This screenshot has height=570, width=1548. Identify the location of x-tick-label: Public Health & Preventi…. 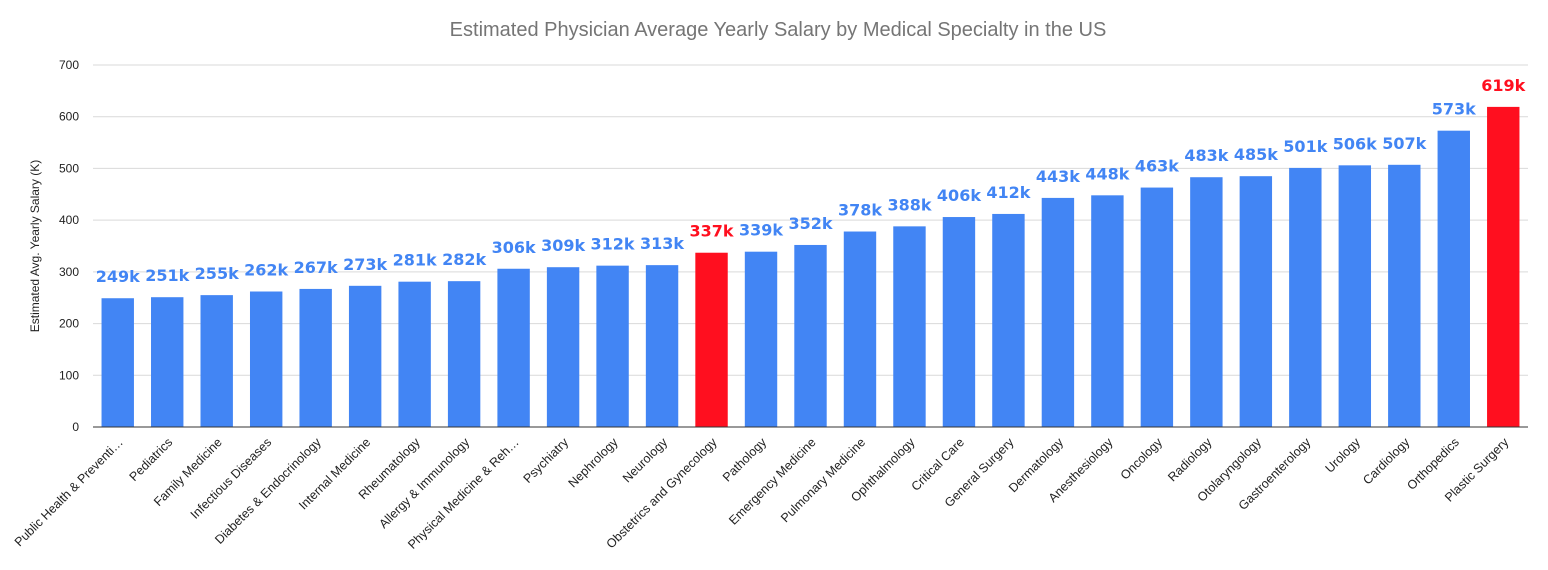
(69, 492).